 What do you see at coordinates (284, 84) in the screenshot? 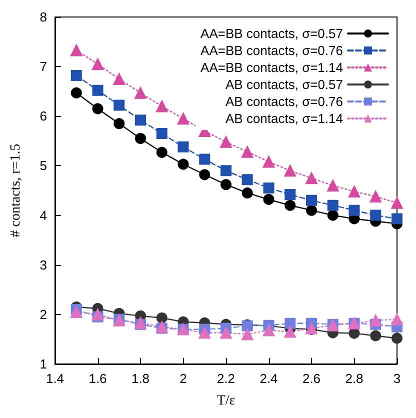
I see `legend-label: AB contacts, σ=0.57` at bounding box center [284, 84].